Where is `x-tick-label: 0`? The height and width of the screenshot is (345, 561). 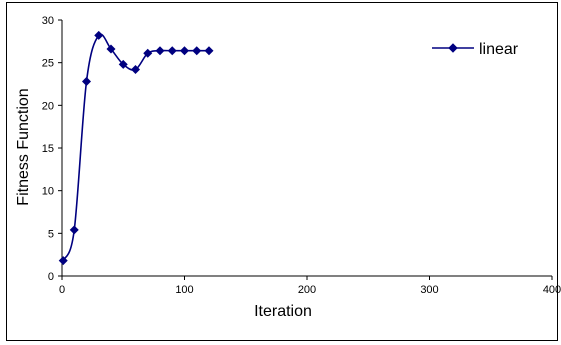
x-tick-label: 0 is located at coordinates (62, 290).